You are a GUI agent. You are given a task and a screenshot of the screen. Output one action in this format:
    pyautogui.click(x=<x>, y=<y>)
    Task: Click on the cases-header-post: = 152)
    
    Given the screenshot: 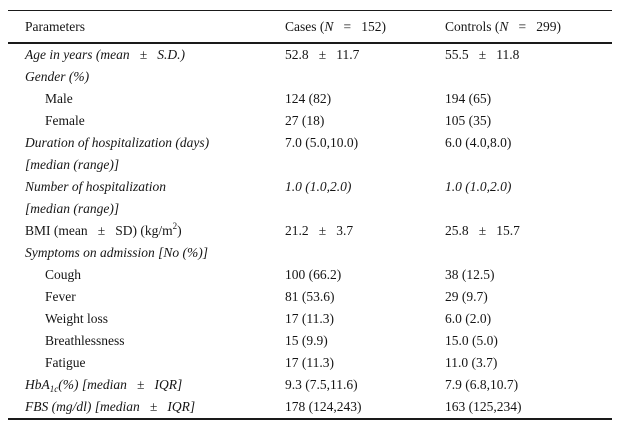 What is the action you would take?
    pyautogui.click(x=359, y=26)
    